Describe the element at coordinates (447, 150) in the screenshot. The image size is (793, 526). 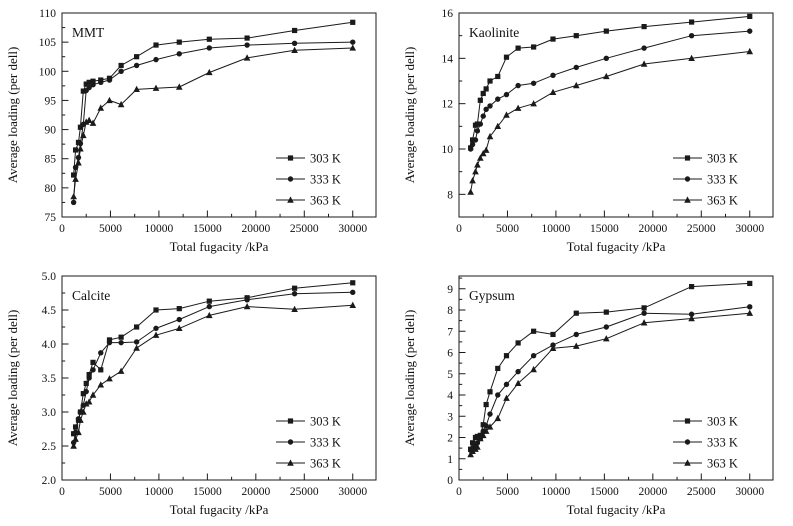
I see `y-tick-label: 10` at that location.